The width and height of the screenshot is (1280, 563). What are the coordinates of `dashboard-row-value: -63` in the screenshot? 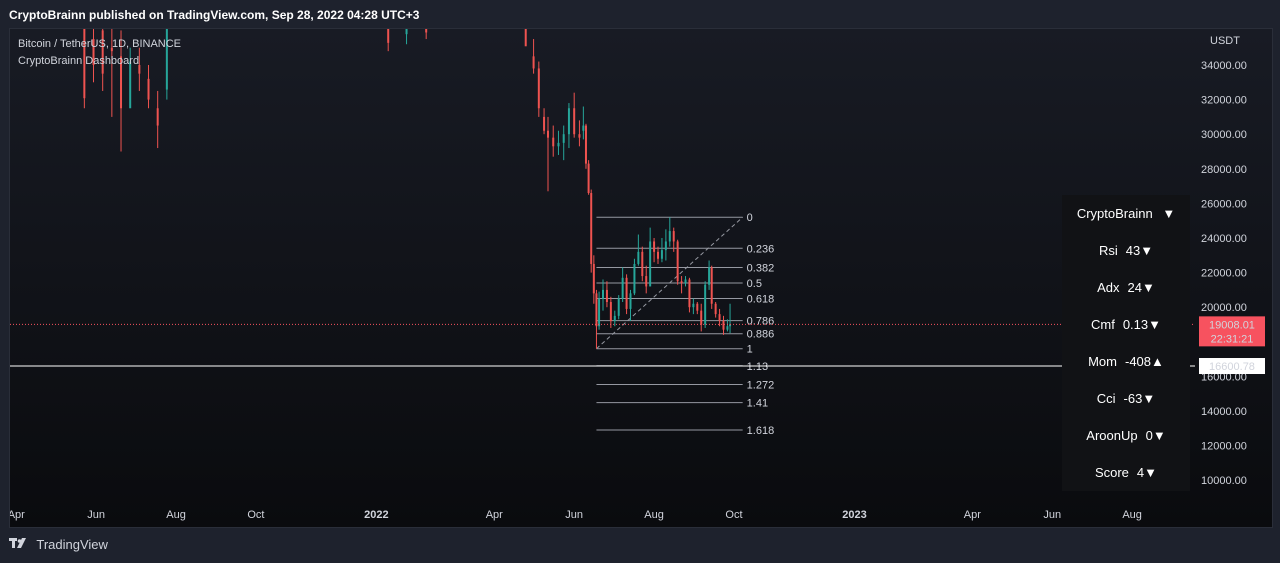 It's located at (1133, 398).